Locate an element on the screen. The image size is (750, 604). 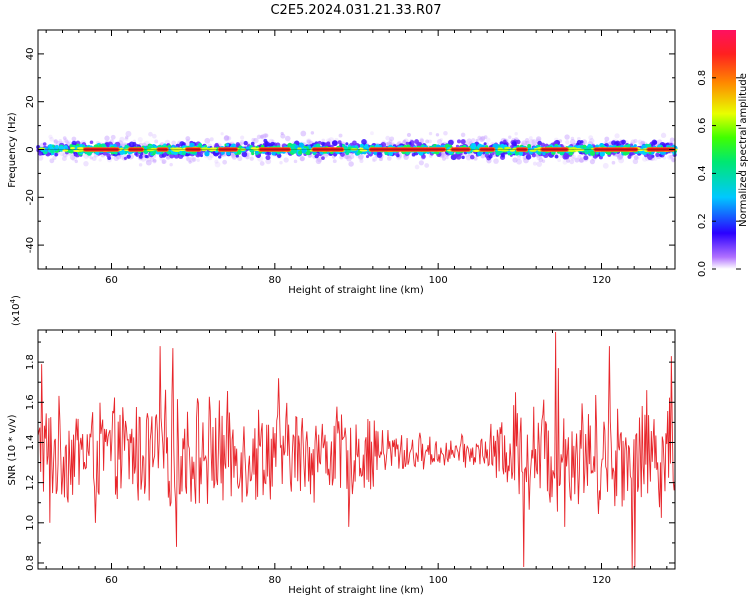
spectrogram-x-tick-label: 80 is located at coordinates (274, 280).